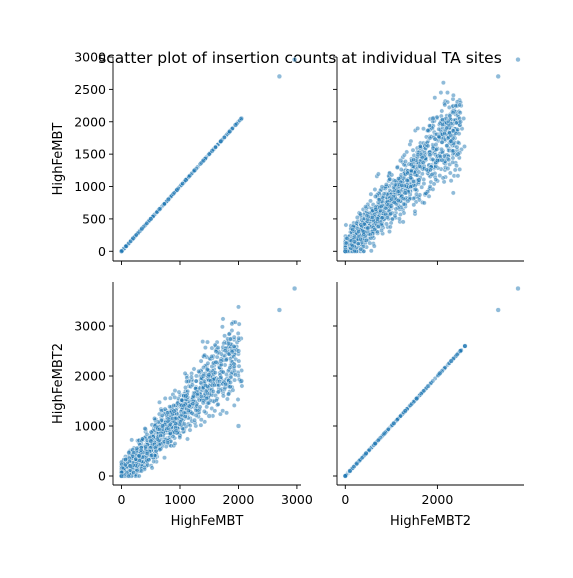  I want to click on y-axis-label: HighFeMBT2, so click(58, 383).